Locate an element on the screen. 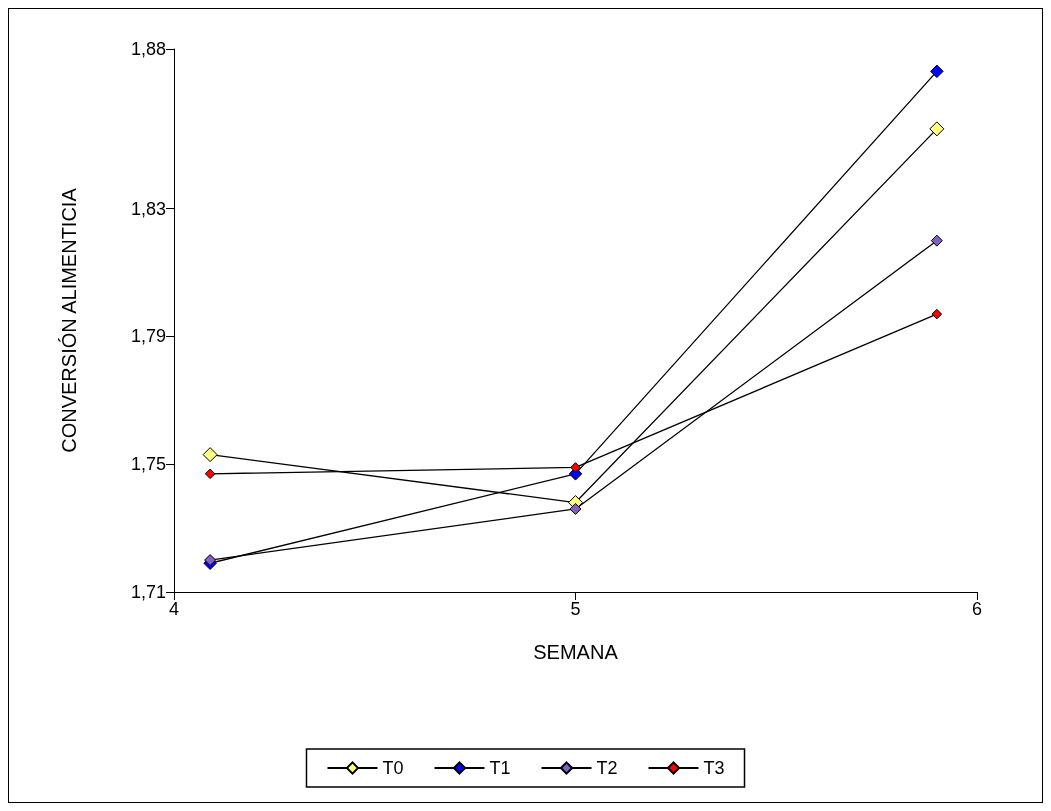 This screenshot has height=811, width=1051. x-tick-label: 4 is located at coordinates (174, 609).